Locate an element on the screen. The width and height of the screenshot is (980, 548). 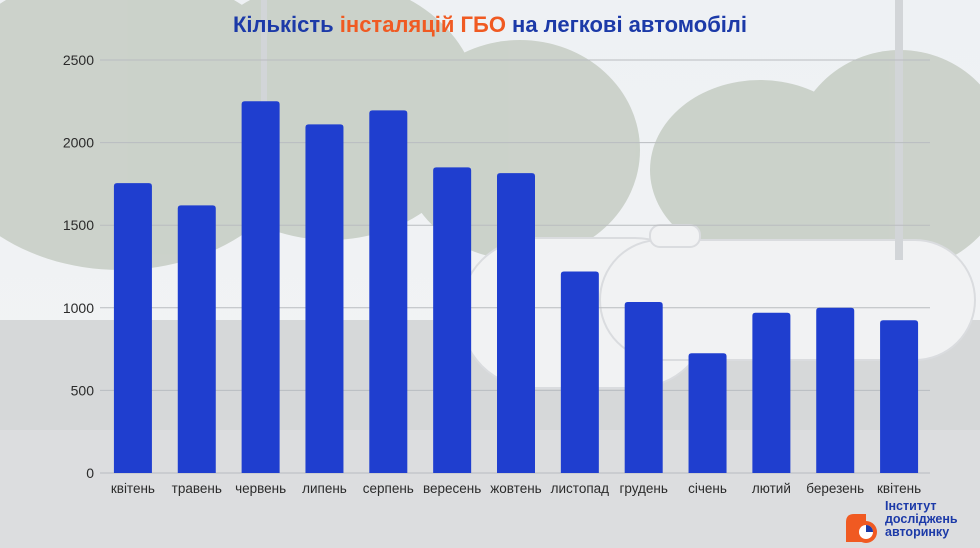
logo-line-2: досліджень is located at coordinates (921, 519).